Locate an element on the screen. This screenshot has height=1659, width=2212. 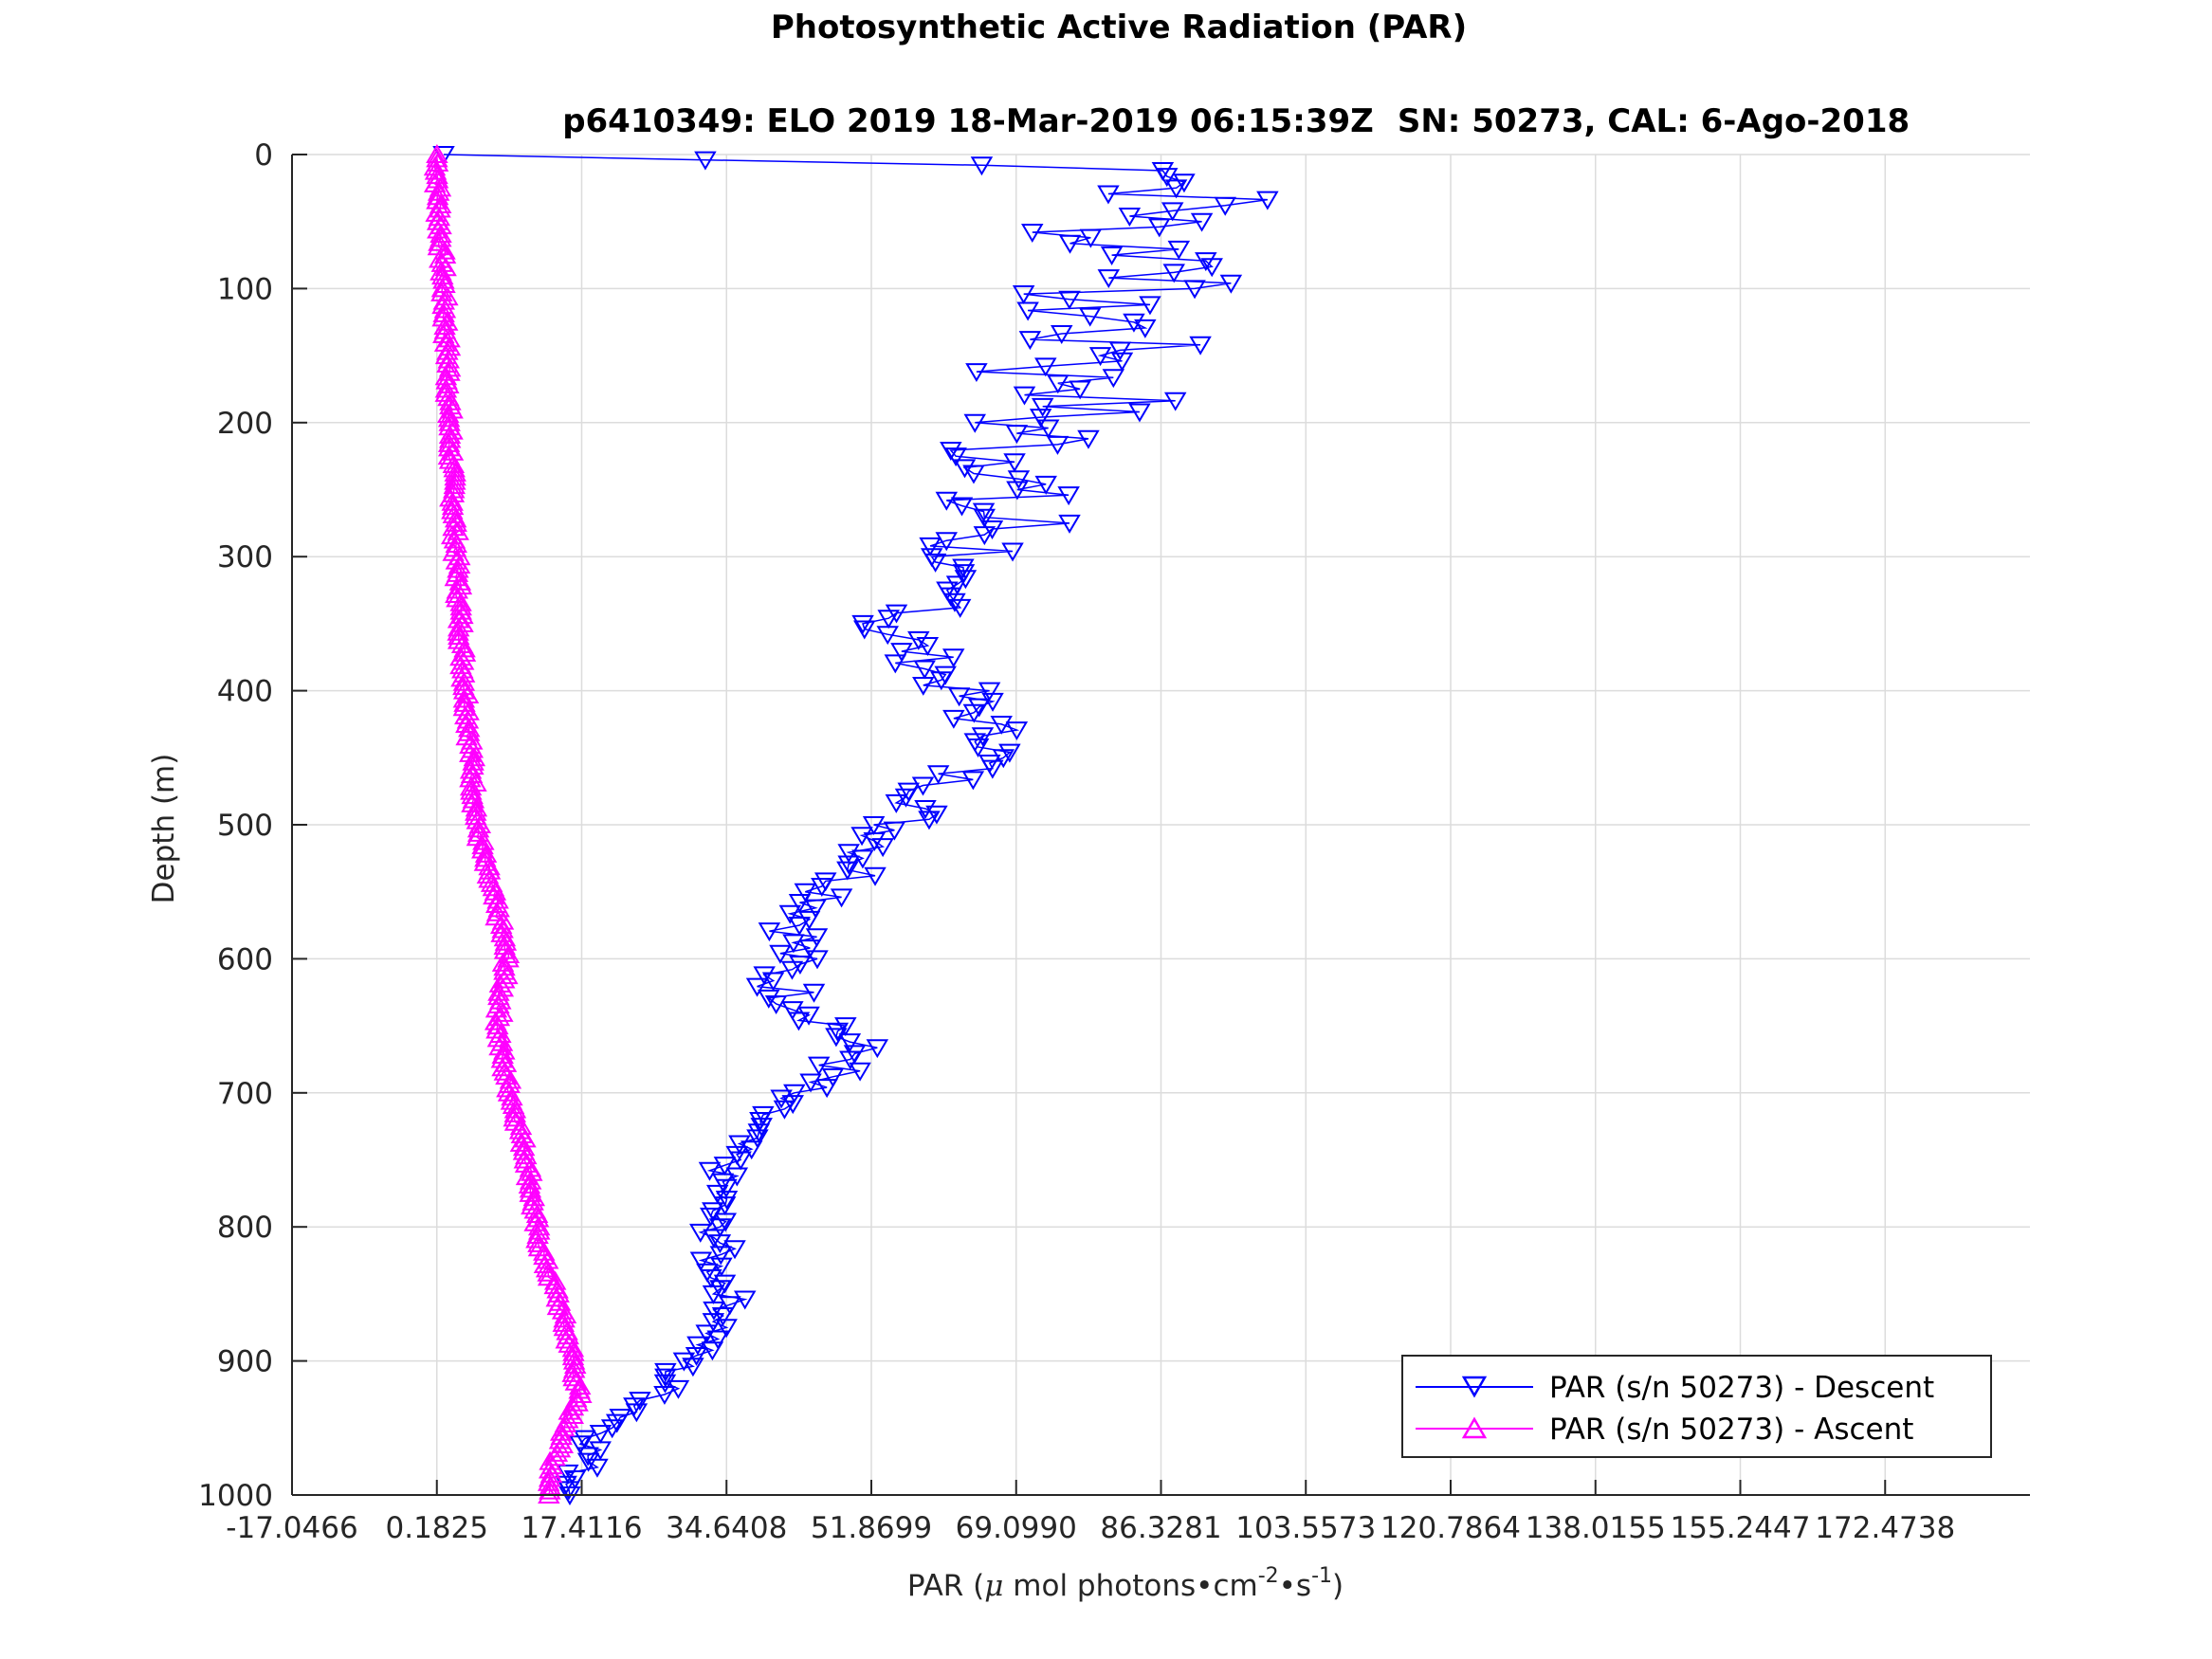
x-axis-label: PAR (μ mol photons•cm-2•s-1) is located at coordinates (1125, 1583).